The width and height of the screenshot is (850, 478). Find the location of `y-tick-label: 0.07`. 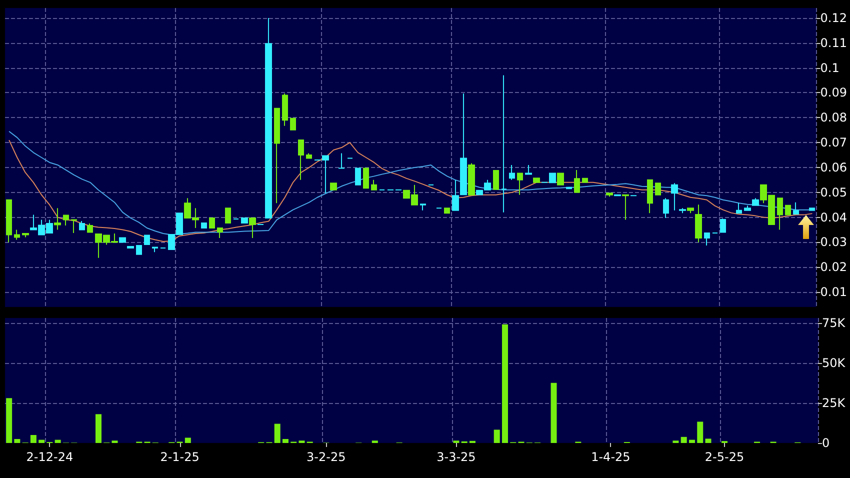

y-tick-label: 0.07 is located at coordinates (833, 143).